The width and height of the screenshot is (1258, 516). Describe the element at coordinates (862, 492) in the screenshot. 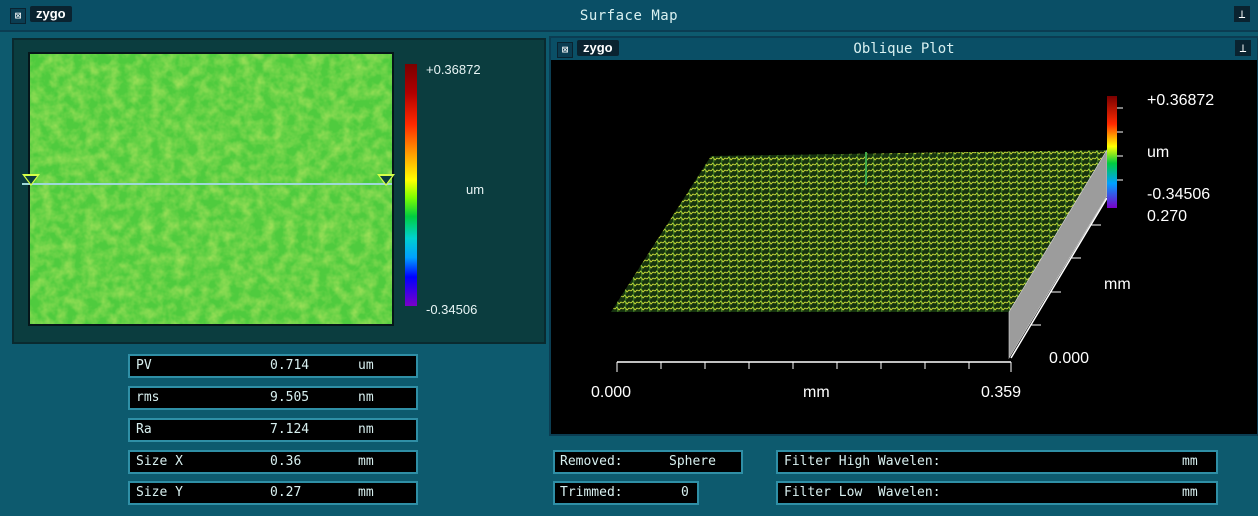

I see `filter-low-label: Filter Low Wavelen:` at that location.